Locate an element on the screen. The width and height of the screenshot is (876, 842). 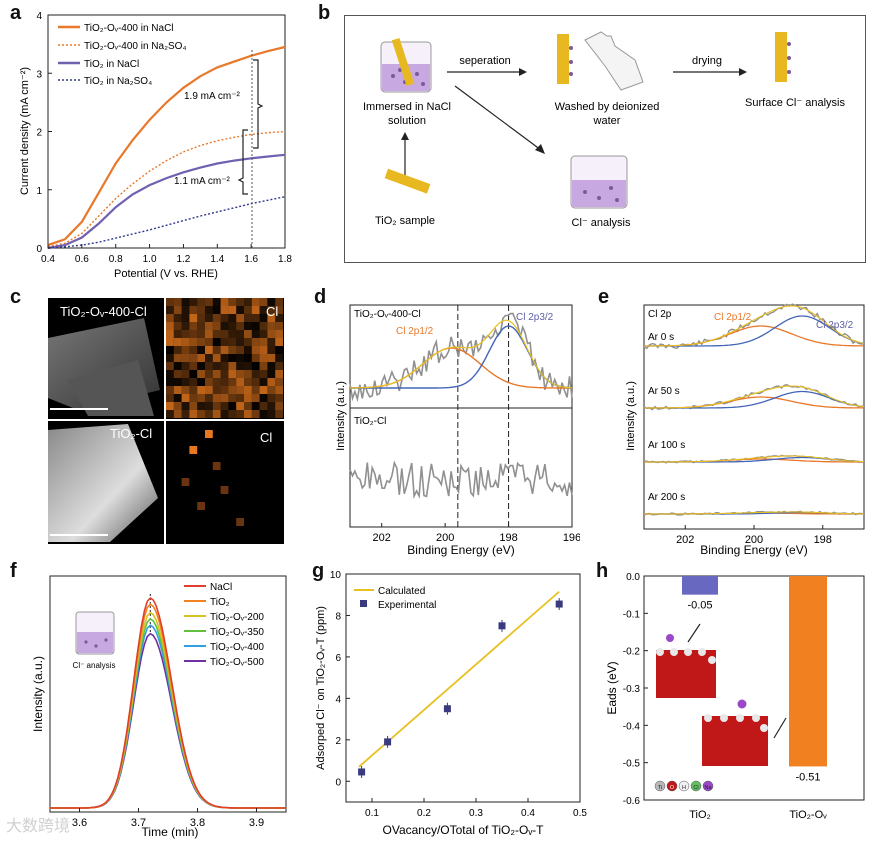
chart-f-ylabel: Intensity (a.u.) is located at coordinates (38, 694).